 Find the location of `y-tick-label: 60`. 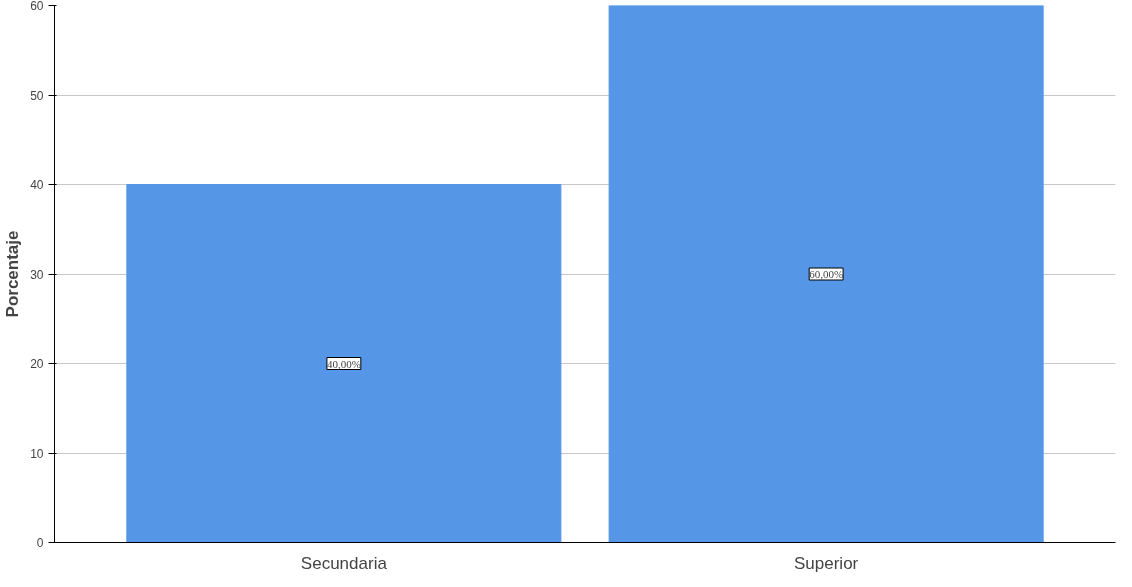

y-tick-label: 60 is located at coordinates (37, 6).